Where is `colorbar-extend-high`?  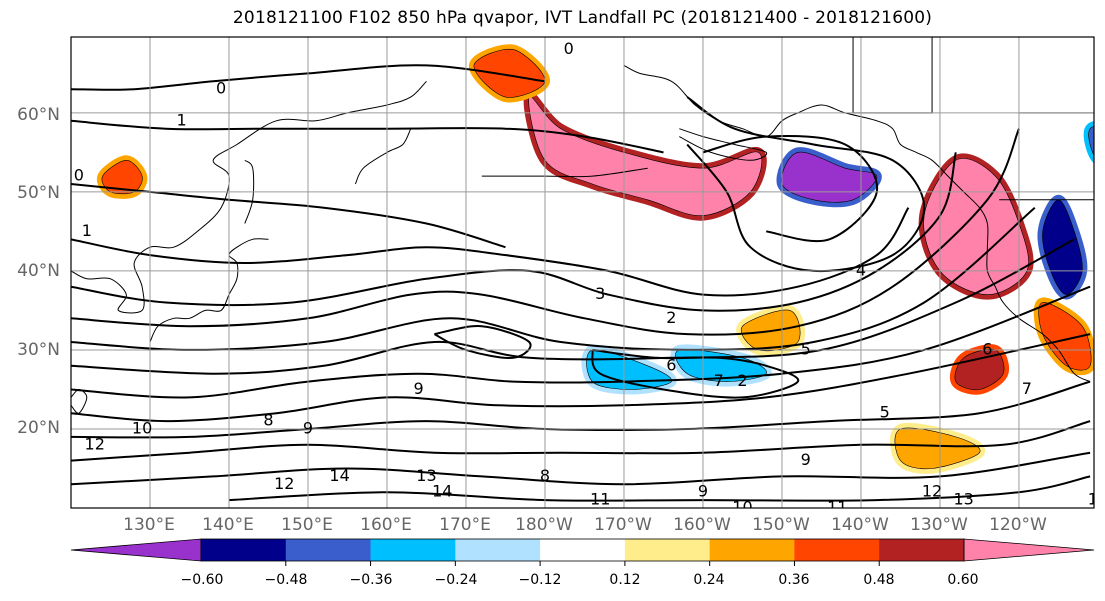
colorbar-extend-high is located at coordinates (1029, 550).